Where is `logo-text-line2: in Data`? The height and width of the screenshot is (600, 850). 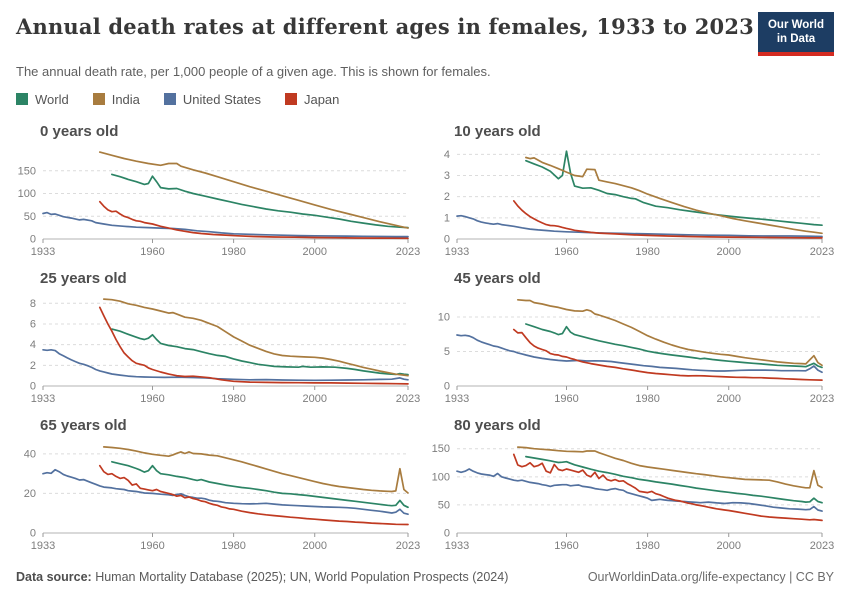
logo-text-line2: in Data is located at coordinates (796, 39).